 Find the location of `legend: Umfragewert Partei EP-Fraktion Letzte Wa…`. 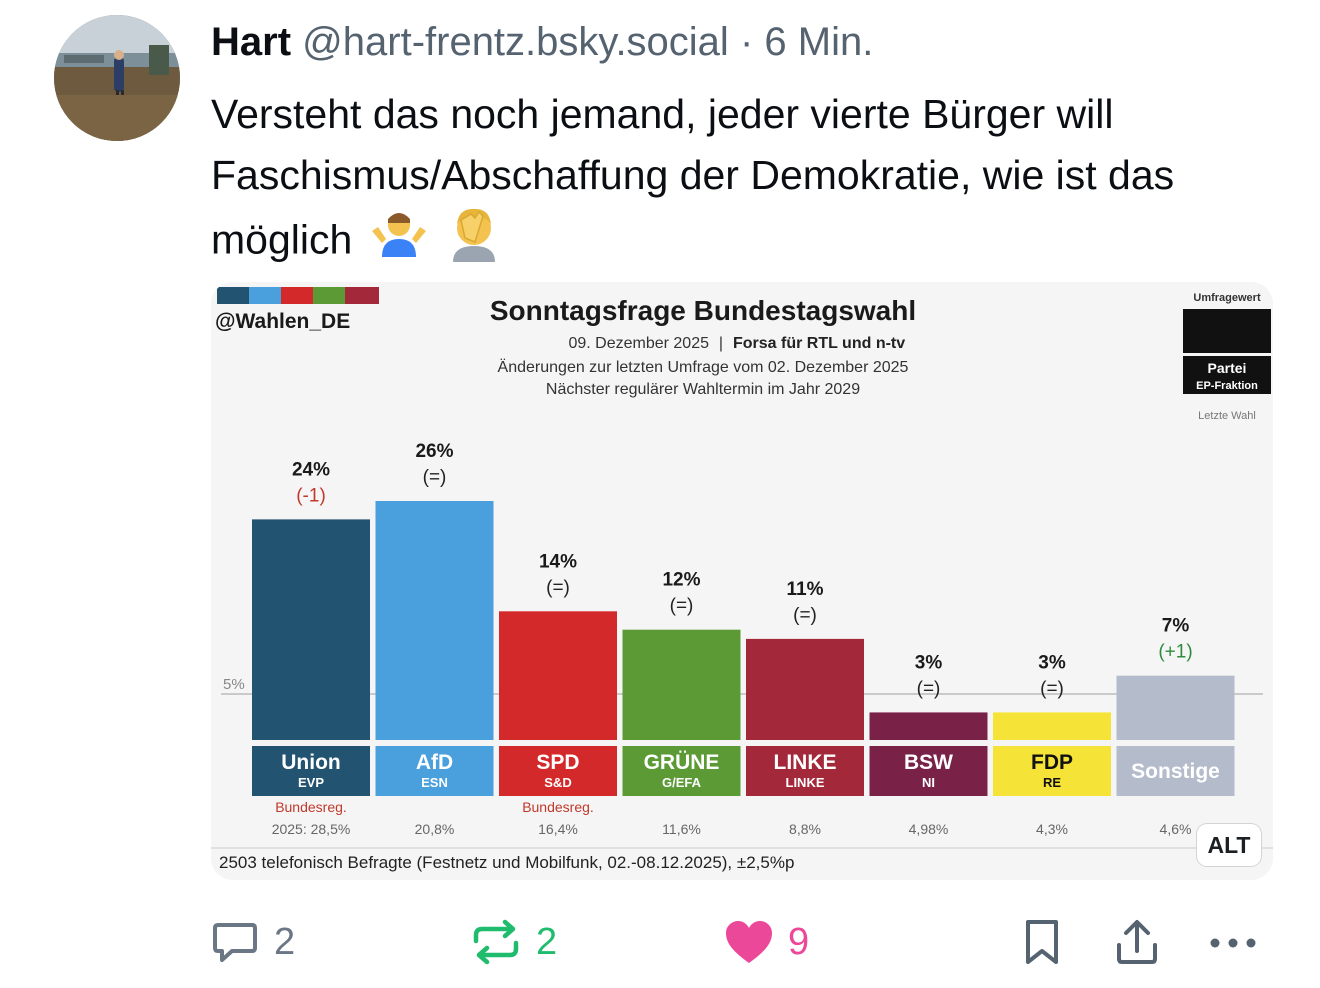

legend: Umfragewert Partei EP-Fraktion Letzte Wa… is located at coordinates (1227, 357).